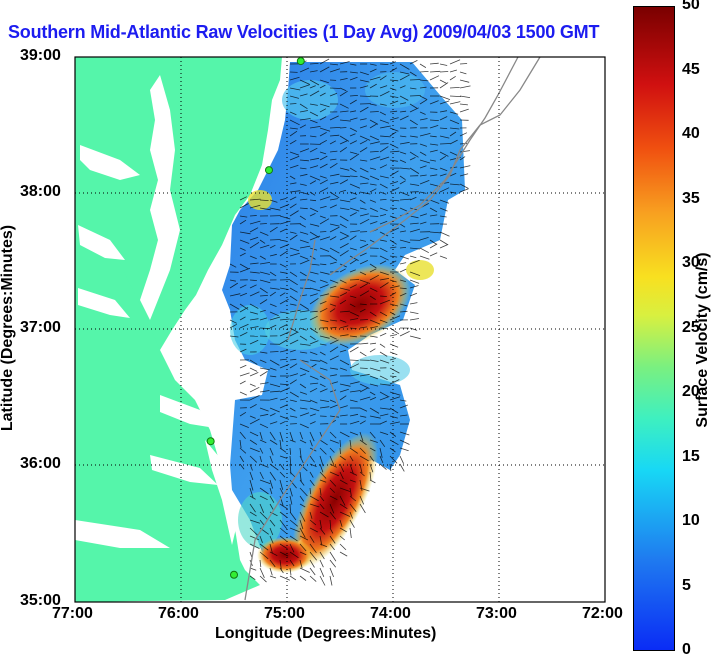 The image size is (724, 659). I want to click on colorbar-tick-label: 50, so click(691, 6).